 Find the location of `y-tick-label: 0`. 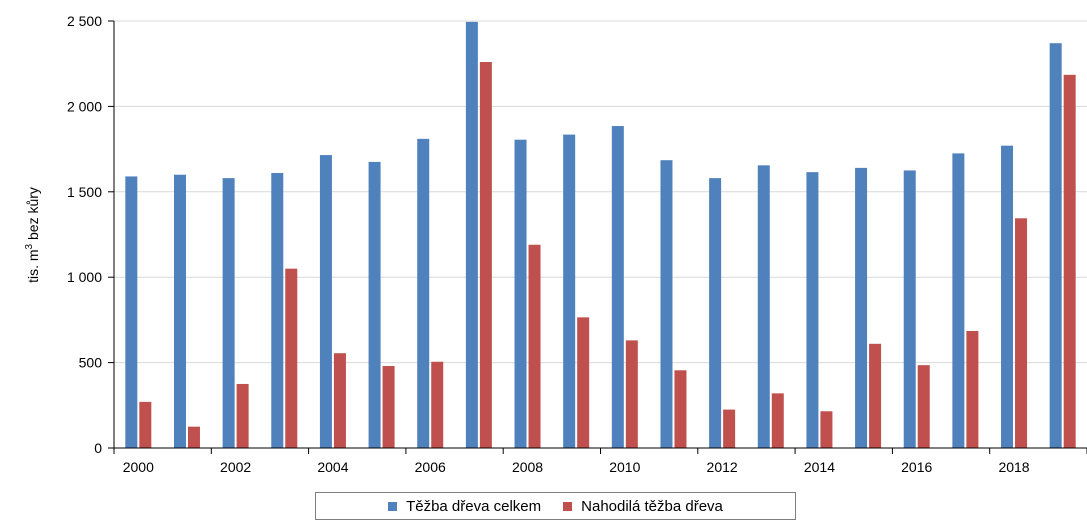

y-tick-label: 0 is located at coordinates (98, 448).